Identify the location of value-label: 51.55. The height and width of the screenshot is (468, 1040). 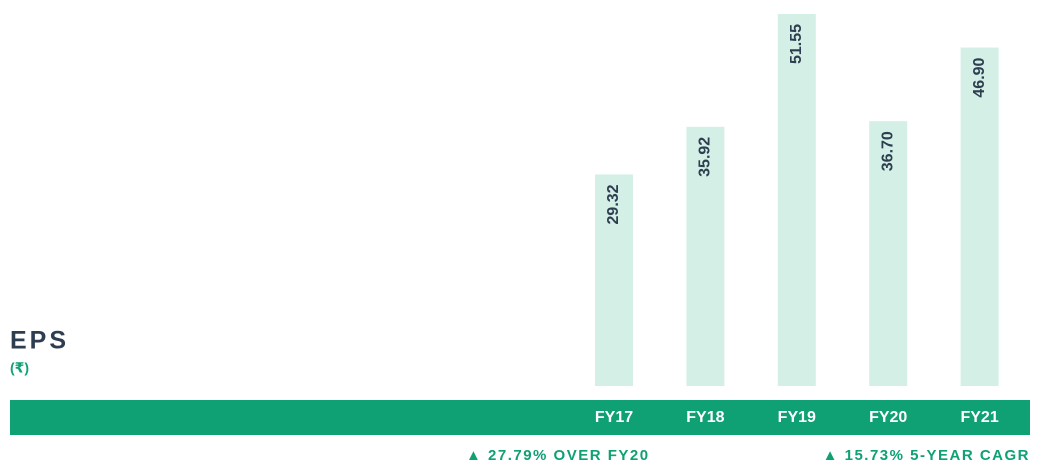
(796, 44).